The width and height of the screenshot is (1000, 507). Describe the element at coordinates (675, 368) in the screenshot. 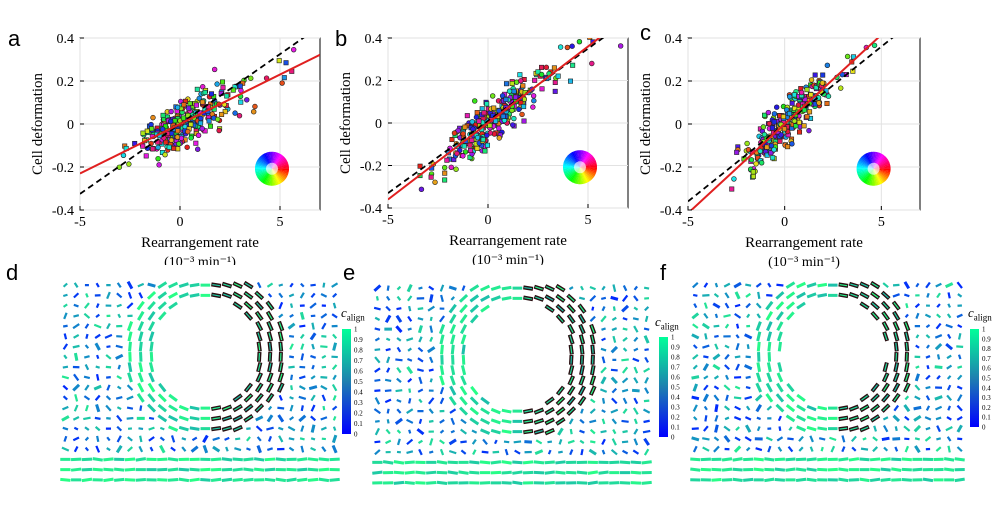

I see `colorbar-tick-label: 0.7` at that location.